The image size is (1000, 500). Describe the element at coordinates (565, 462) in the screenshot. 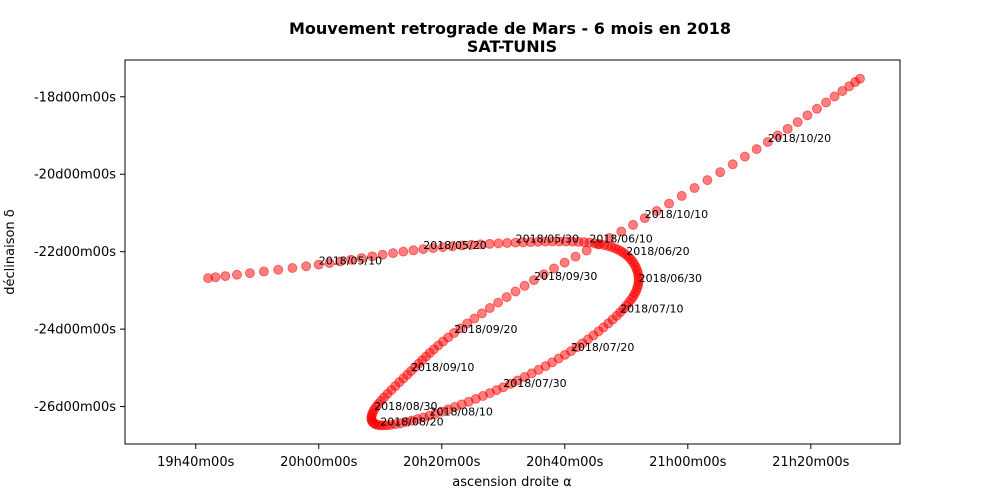

I see `x-tick-label: 20h40m00s` at that location.